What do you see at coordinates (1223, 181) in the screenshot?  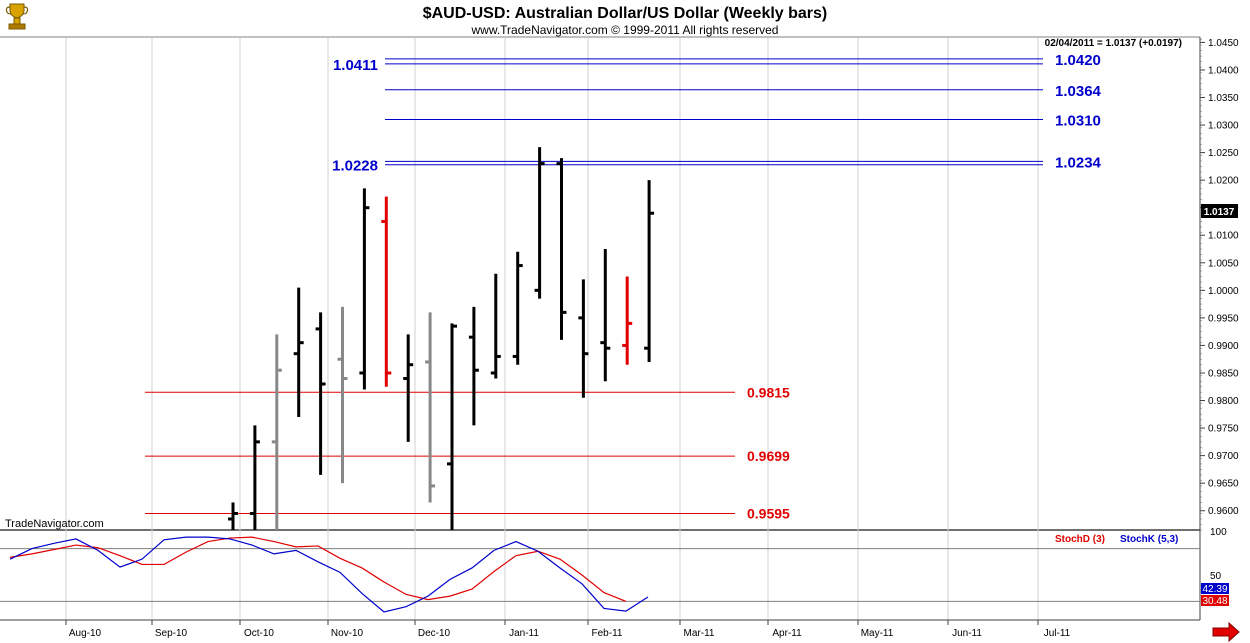 I see `y-tick-label: 1.0200` at bounding box center [1223, 181].